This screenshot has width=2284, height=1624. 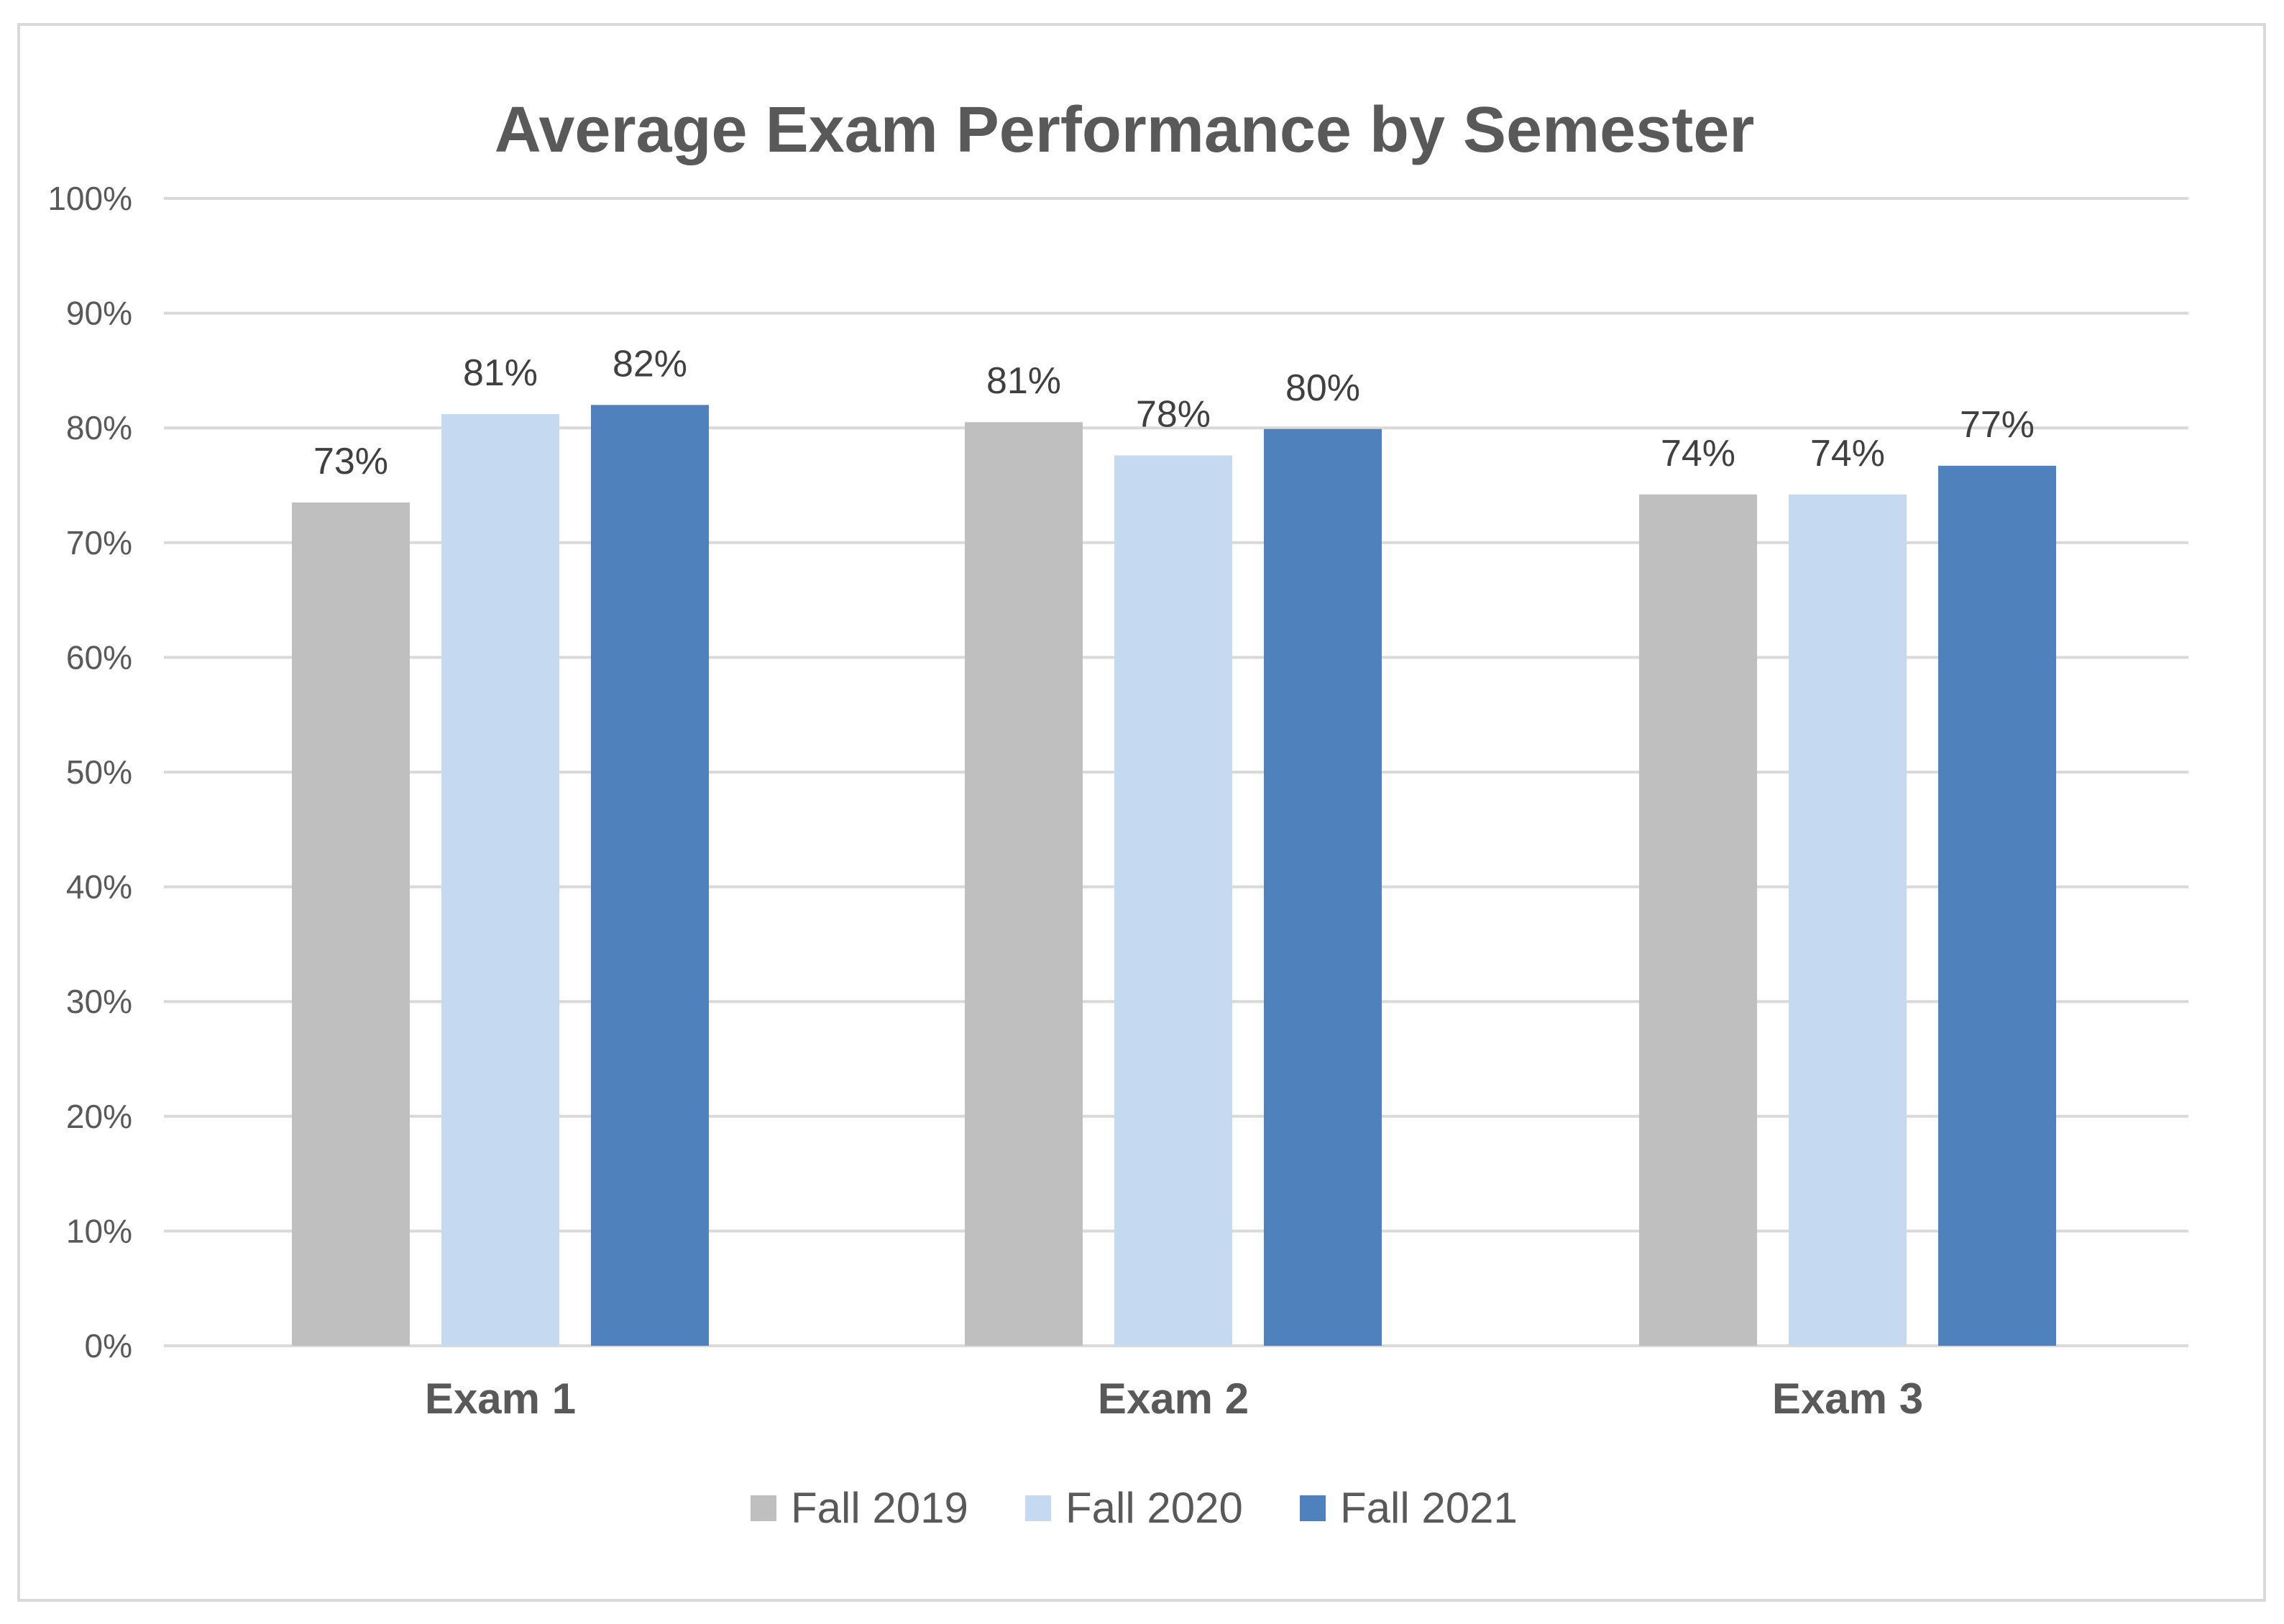 What do you see at coordinates (99, 313) in the screenshot?
I see `y-tick-label: 90%` at bounding box center [99, 313].